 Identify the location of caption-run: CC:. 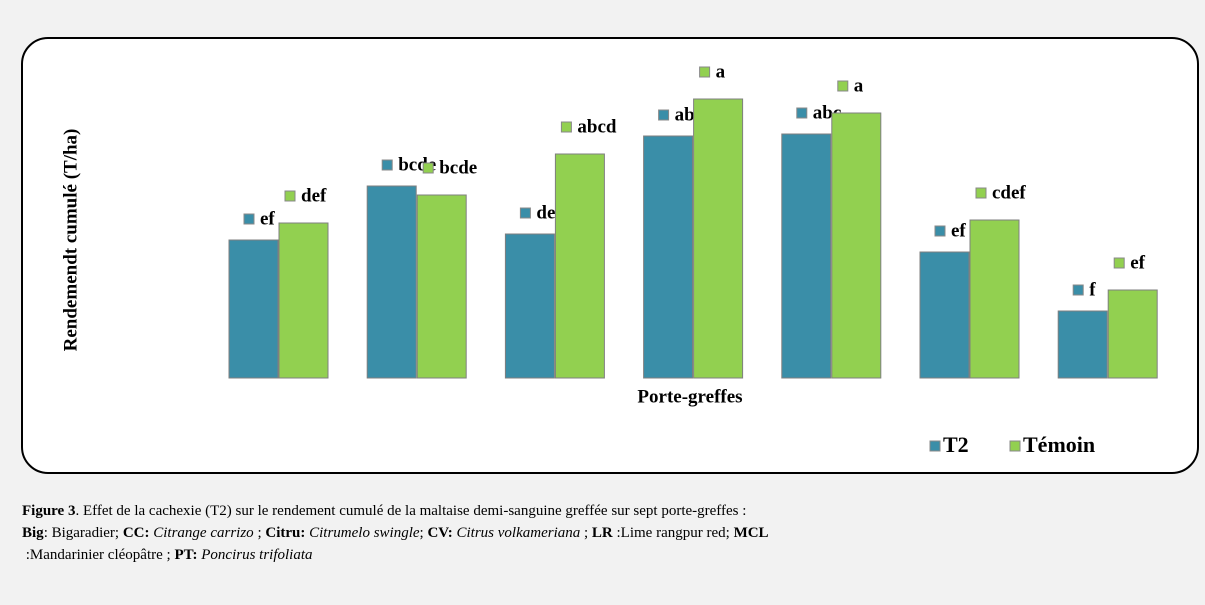
(136, 533).